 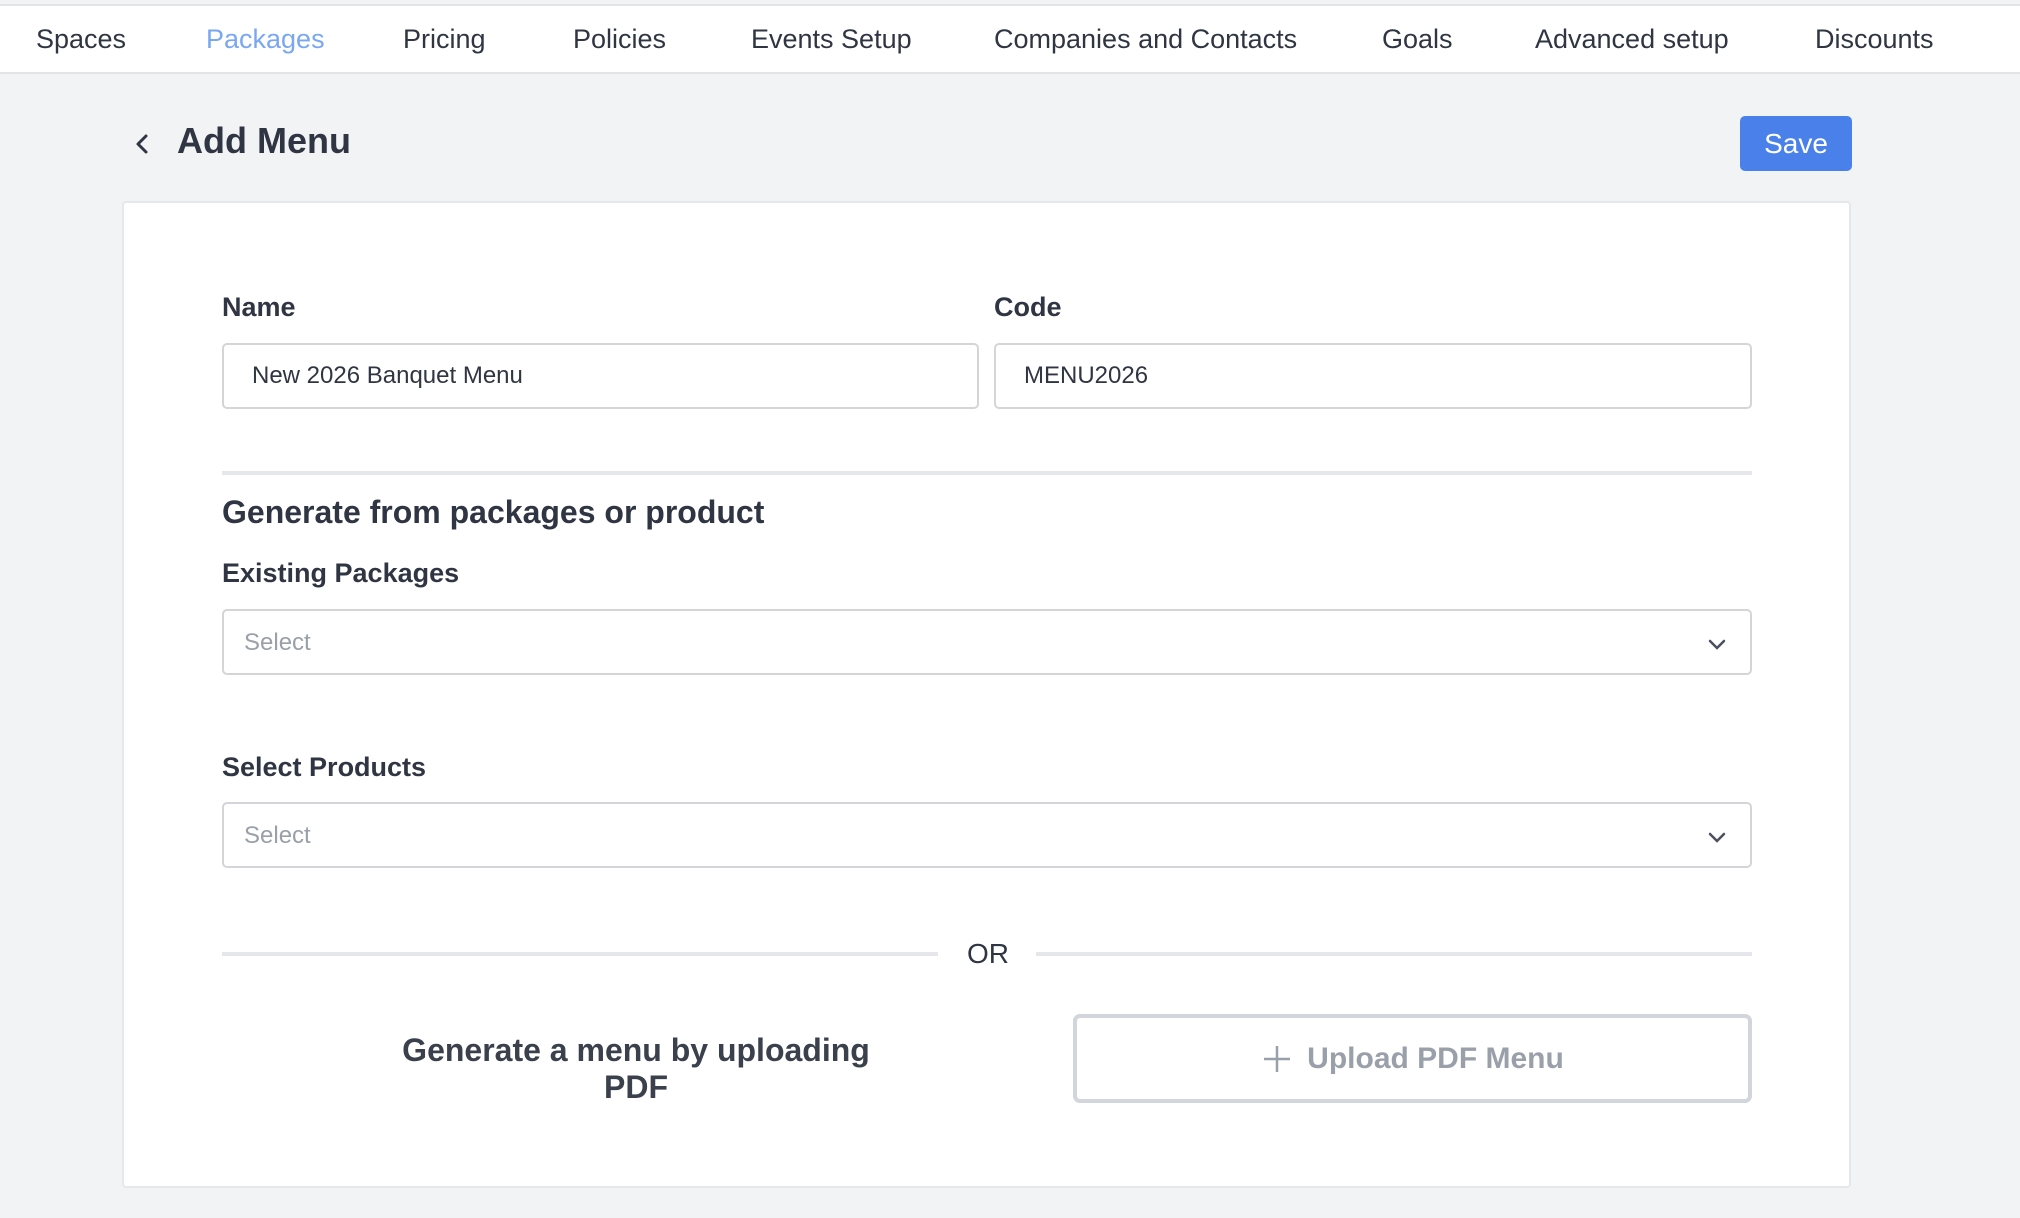 What do you see at coordinates (265, 39) in the screenshot?
I see `tab-packages: Packages` at bounding box center [265, 39].